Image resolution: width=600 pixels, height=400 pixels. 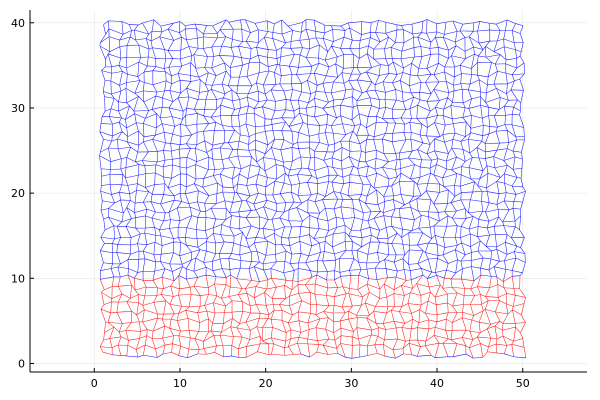 What do you see at coordinates (18, 278) in the screenshot?
I see `y-tick-label: 10` at bounding box center [18, 278].